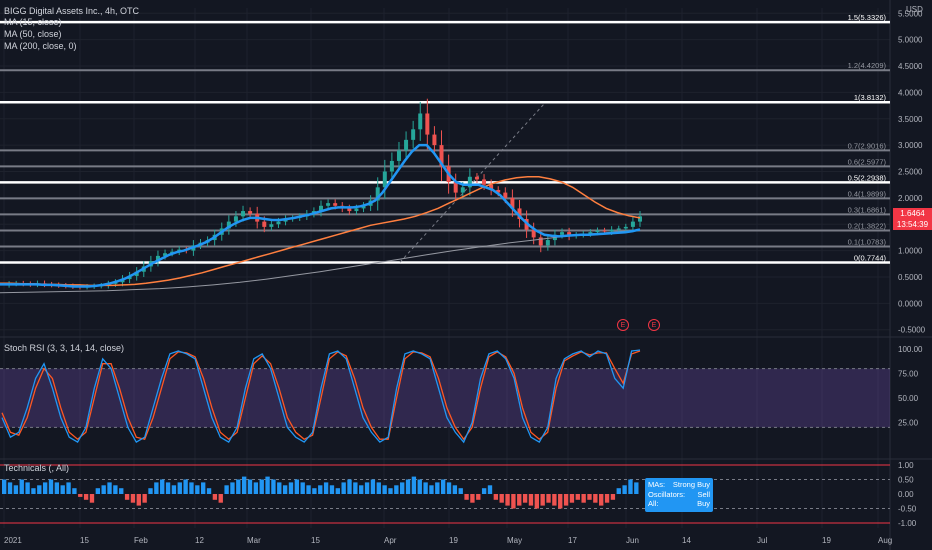  Describe the element at coordinates (390, 540) in the screenshot. I see `time-tick-label: Apr` at that location.